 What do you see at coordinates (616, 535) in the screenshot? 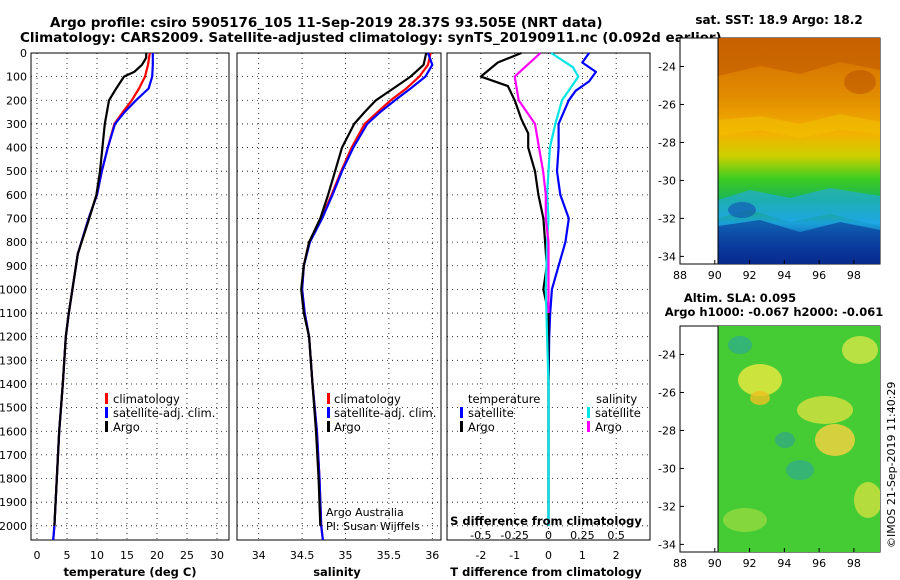
I see `s-difference-tick-label: 0.5` at bounding box center [616, 535].